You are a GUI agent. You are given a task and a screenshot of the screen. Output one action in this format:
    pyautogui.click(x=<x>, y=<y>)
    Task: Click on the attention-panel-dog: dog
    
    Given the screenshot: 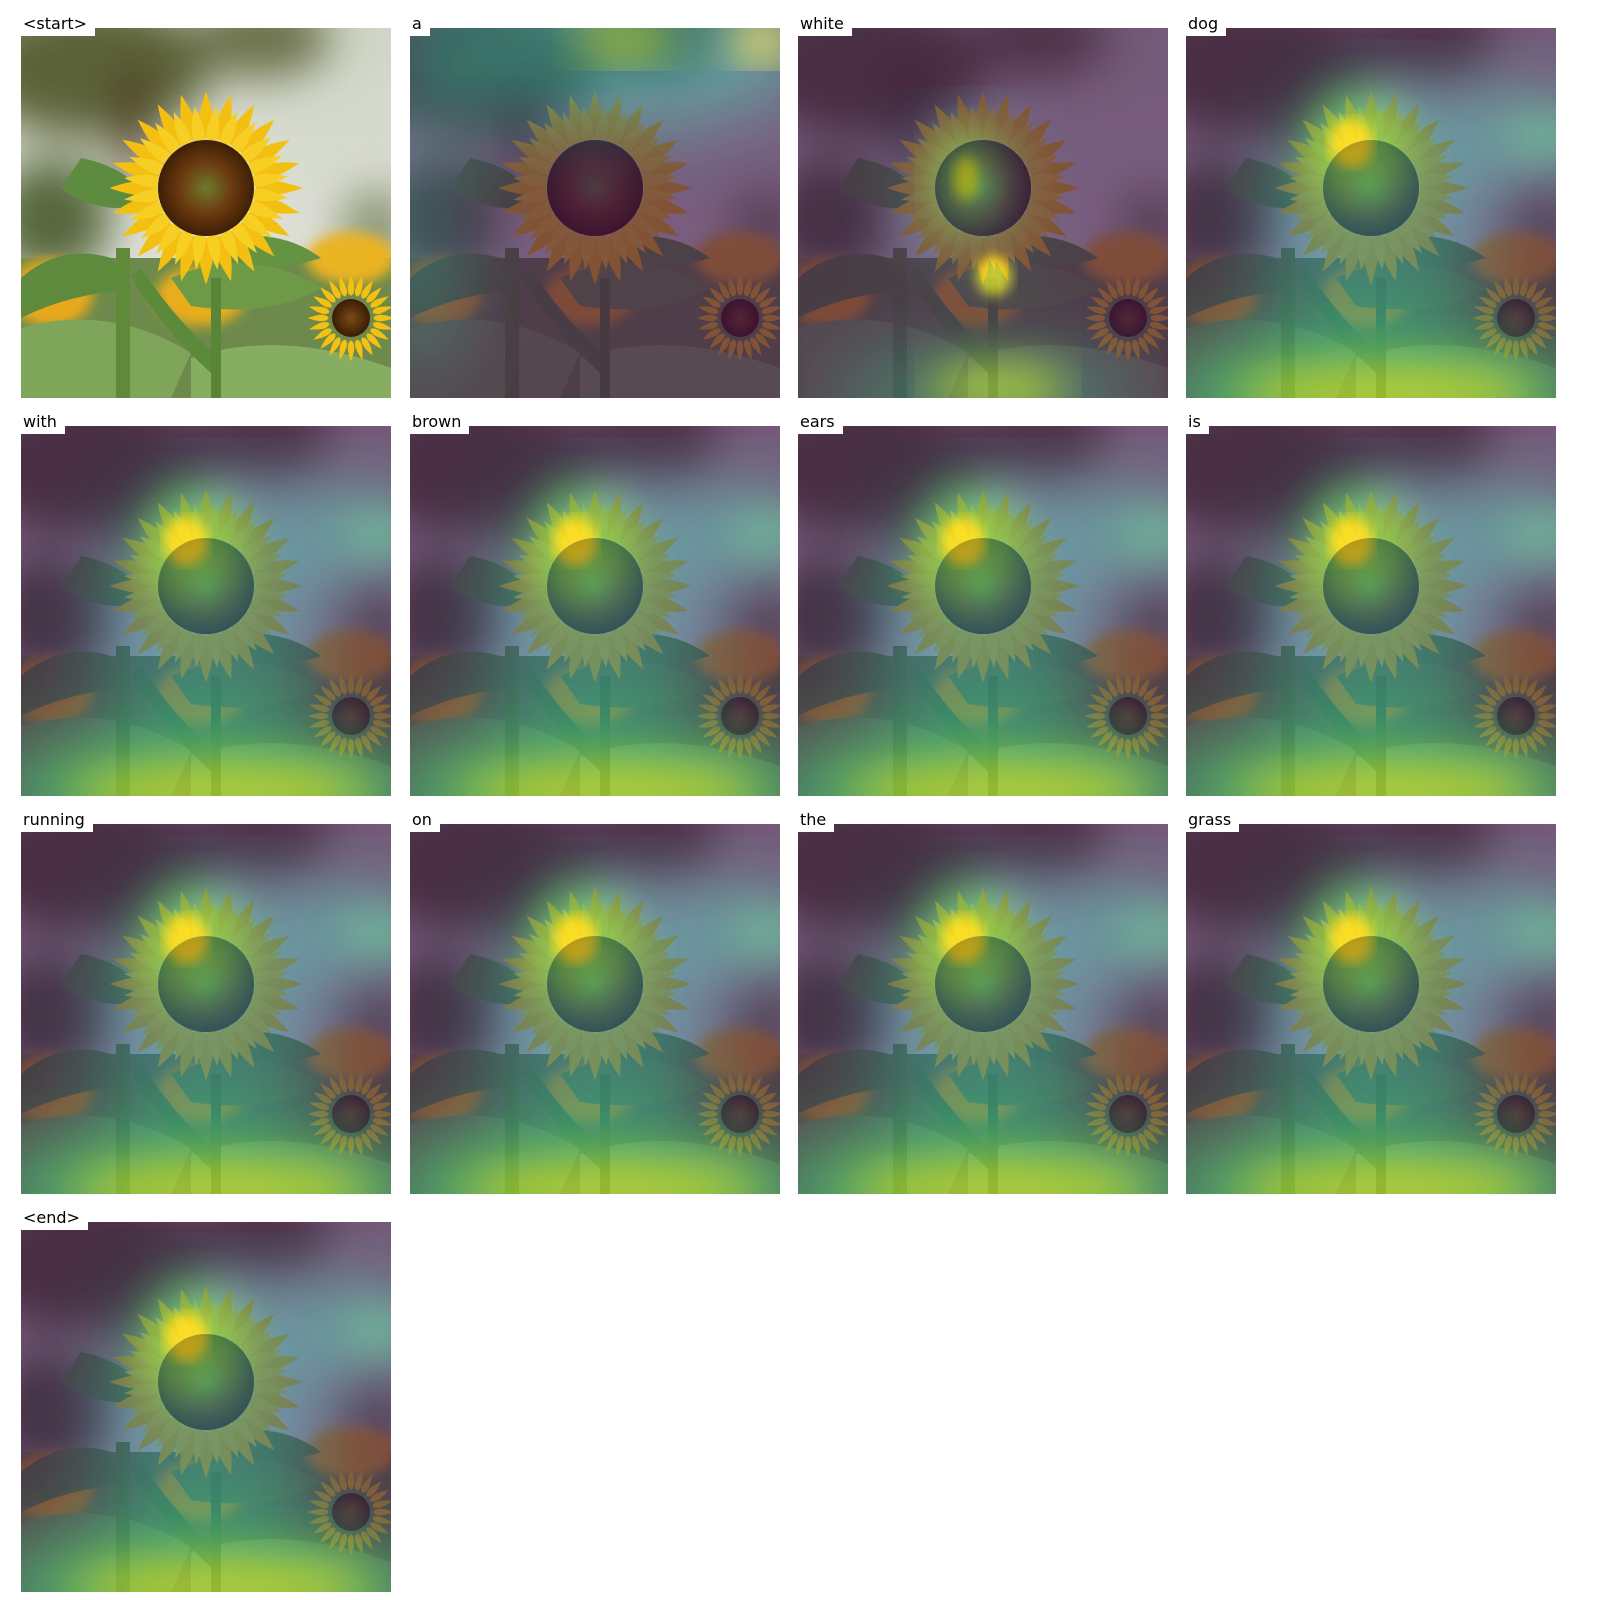 What is the action you would take?
    pyautogui.click(x=1371, y=205)
    